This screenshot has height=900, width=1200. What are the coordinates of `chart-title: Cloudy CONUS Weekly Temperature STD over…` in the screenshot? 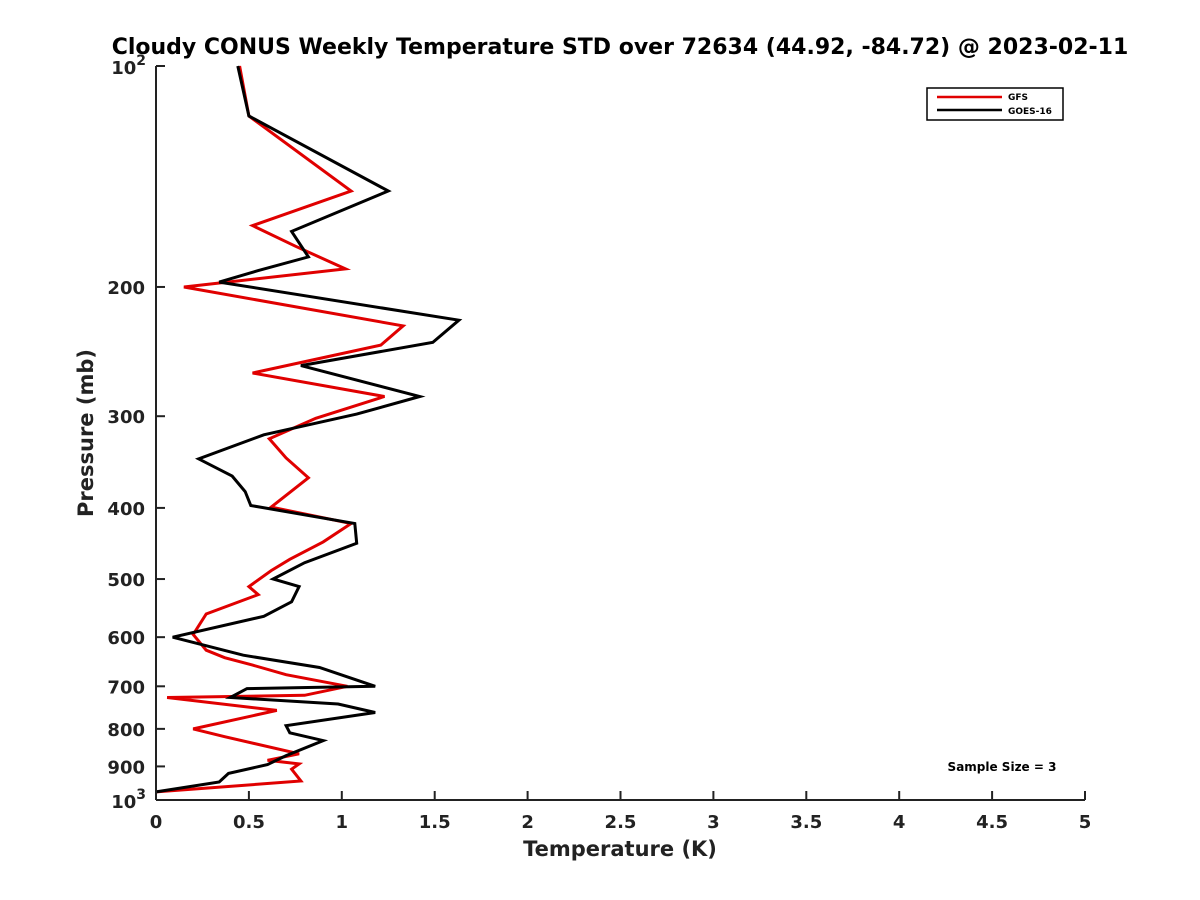 It's located at (620, 47).